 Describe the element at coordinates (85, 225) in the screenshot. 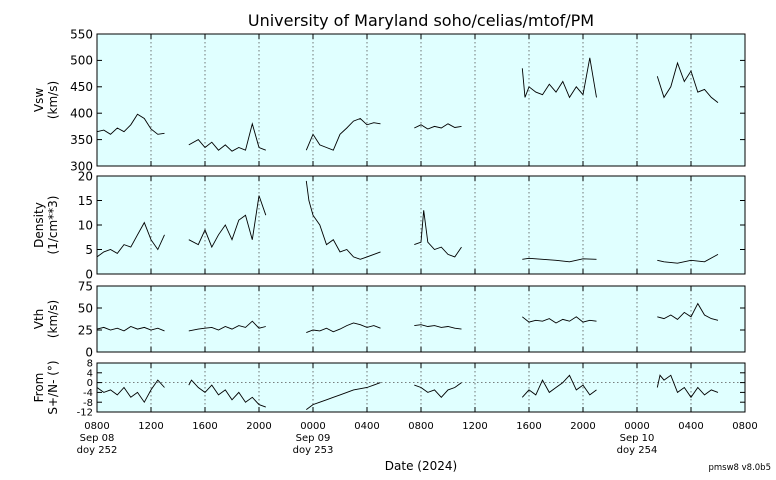

I see `y-tick-label: 10` at that location.